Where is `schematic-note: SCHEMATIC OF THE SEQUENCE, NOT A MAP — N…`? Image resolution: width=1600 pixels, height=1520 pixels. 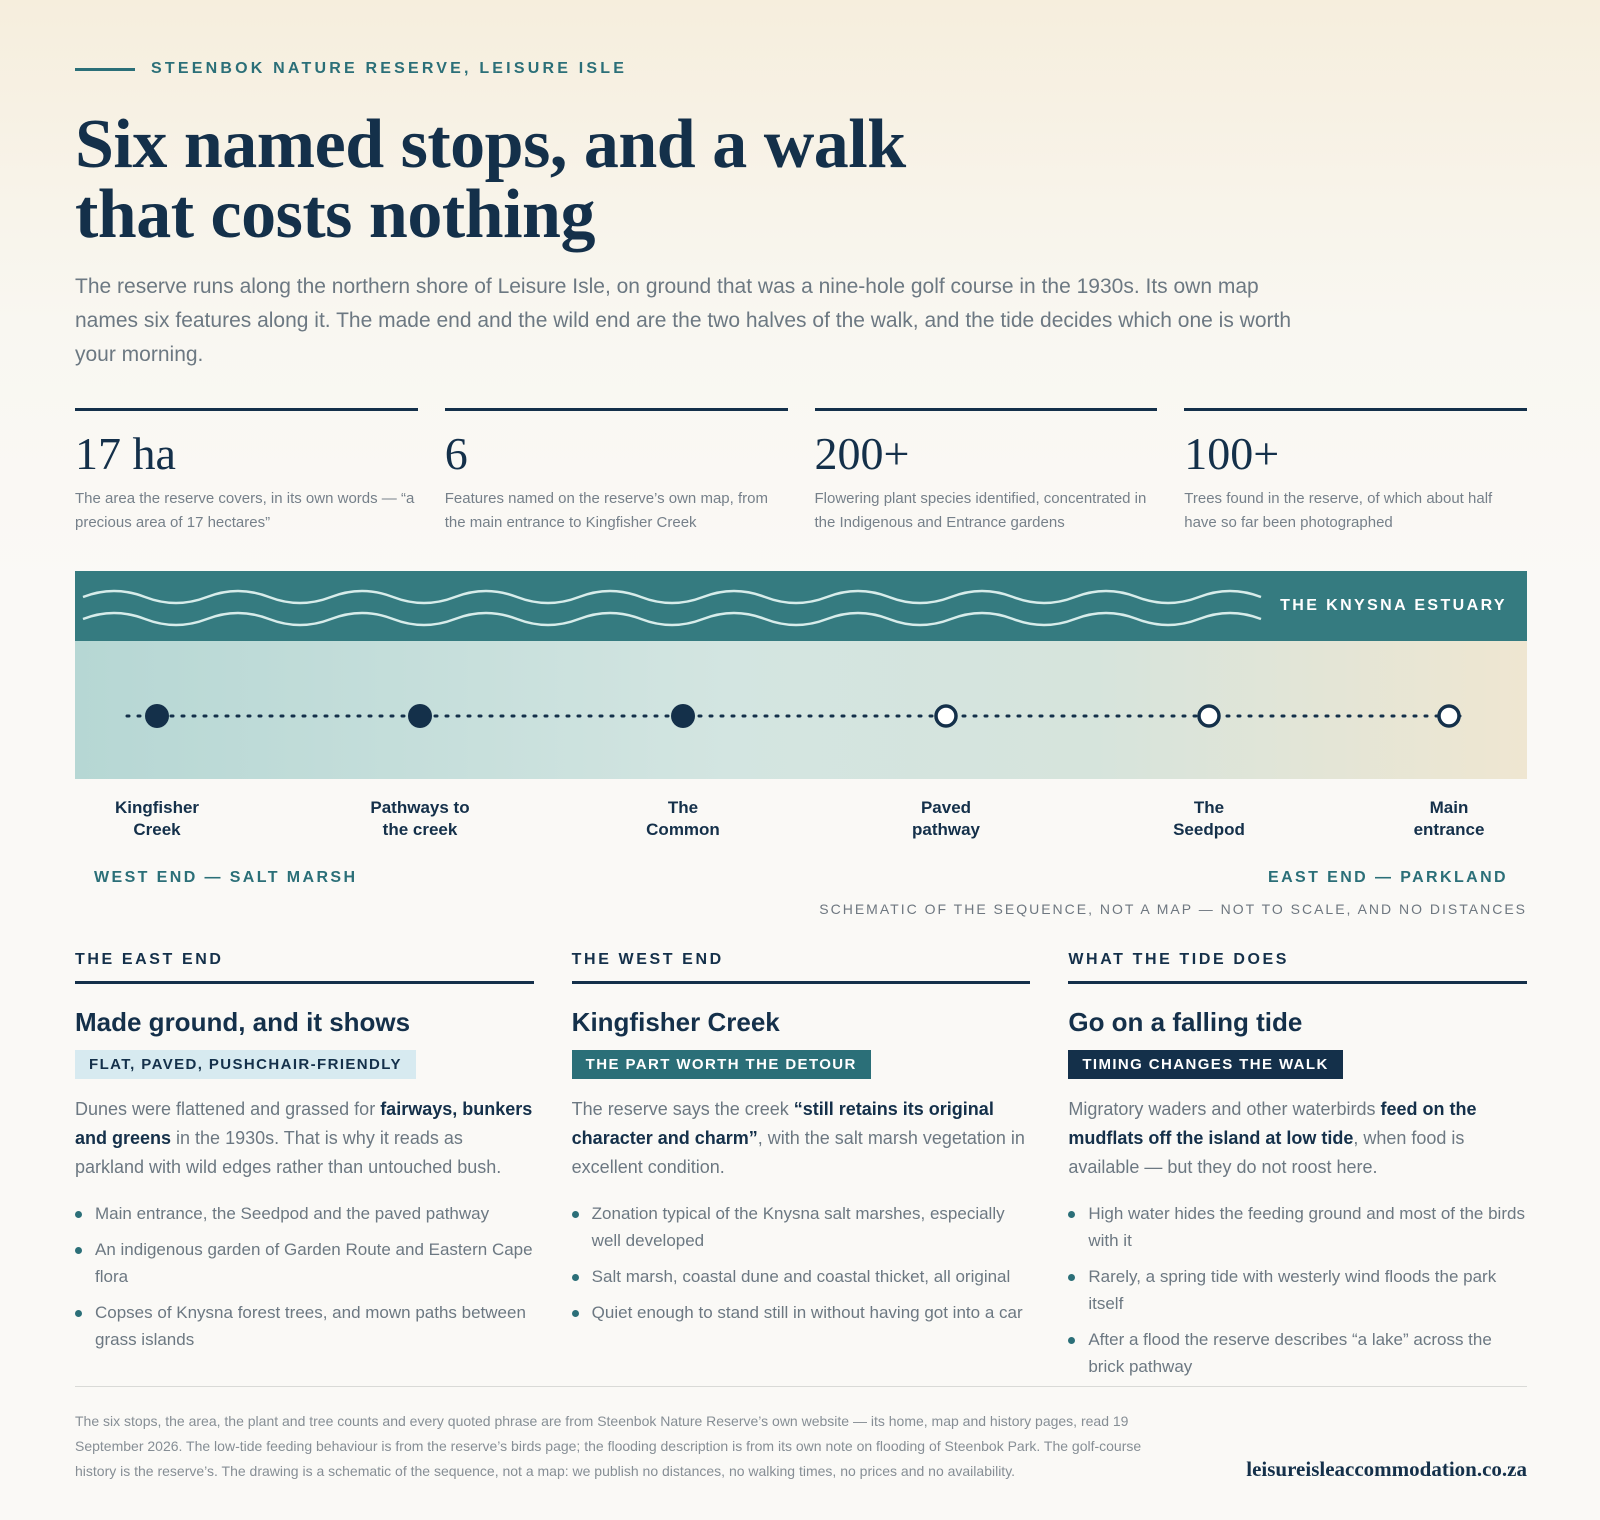
schematic-note: SCHEMATIC OF THE SEQUENCE, NOT A MAP — N… is located at coordinates (1173, 909).